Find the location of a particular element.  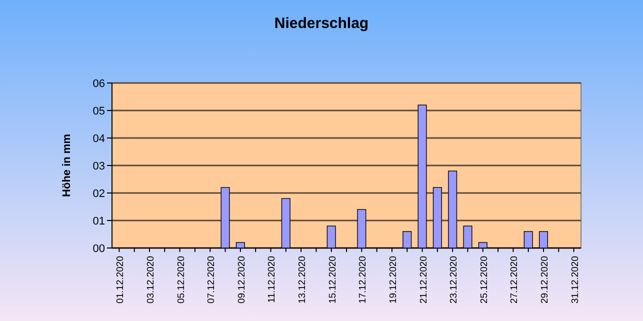

x-tick-label: 21.12.2020 is located at coordinates (424, 280).